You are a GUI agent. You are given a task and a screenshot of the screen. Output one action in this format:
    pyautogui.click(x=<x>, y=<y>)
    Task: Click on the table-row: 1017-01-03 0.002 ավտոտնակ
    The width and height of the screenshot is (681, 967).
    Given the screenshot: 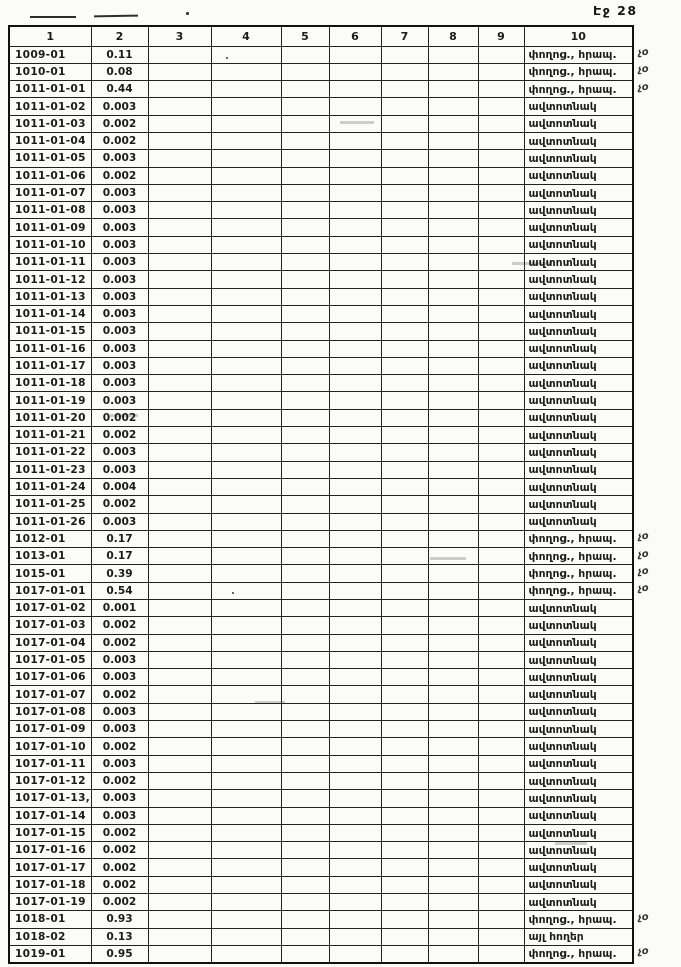 What is the action you would take?
    pyautogui.click(x=321, y=625)
    